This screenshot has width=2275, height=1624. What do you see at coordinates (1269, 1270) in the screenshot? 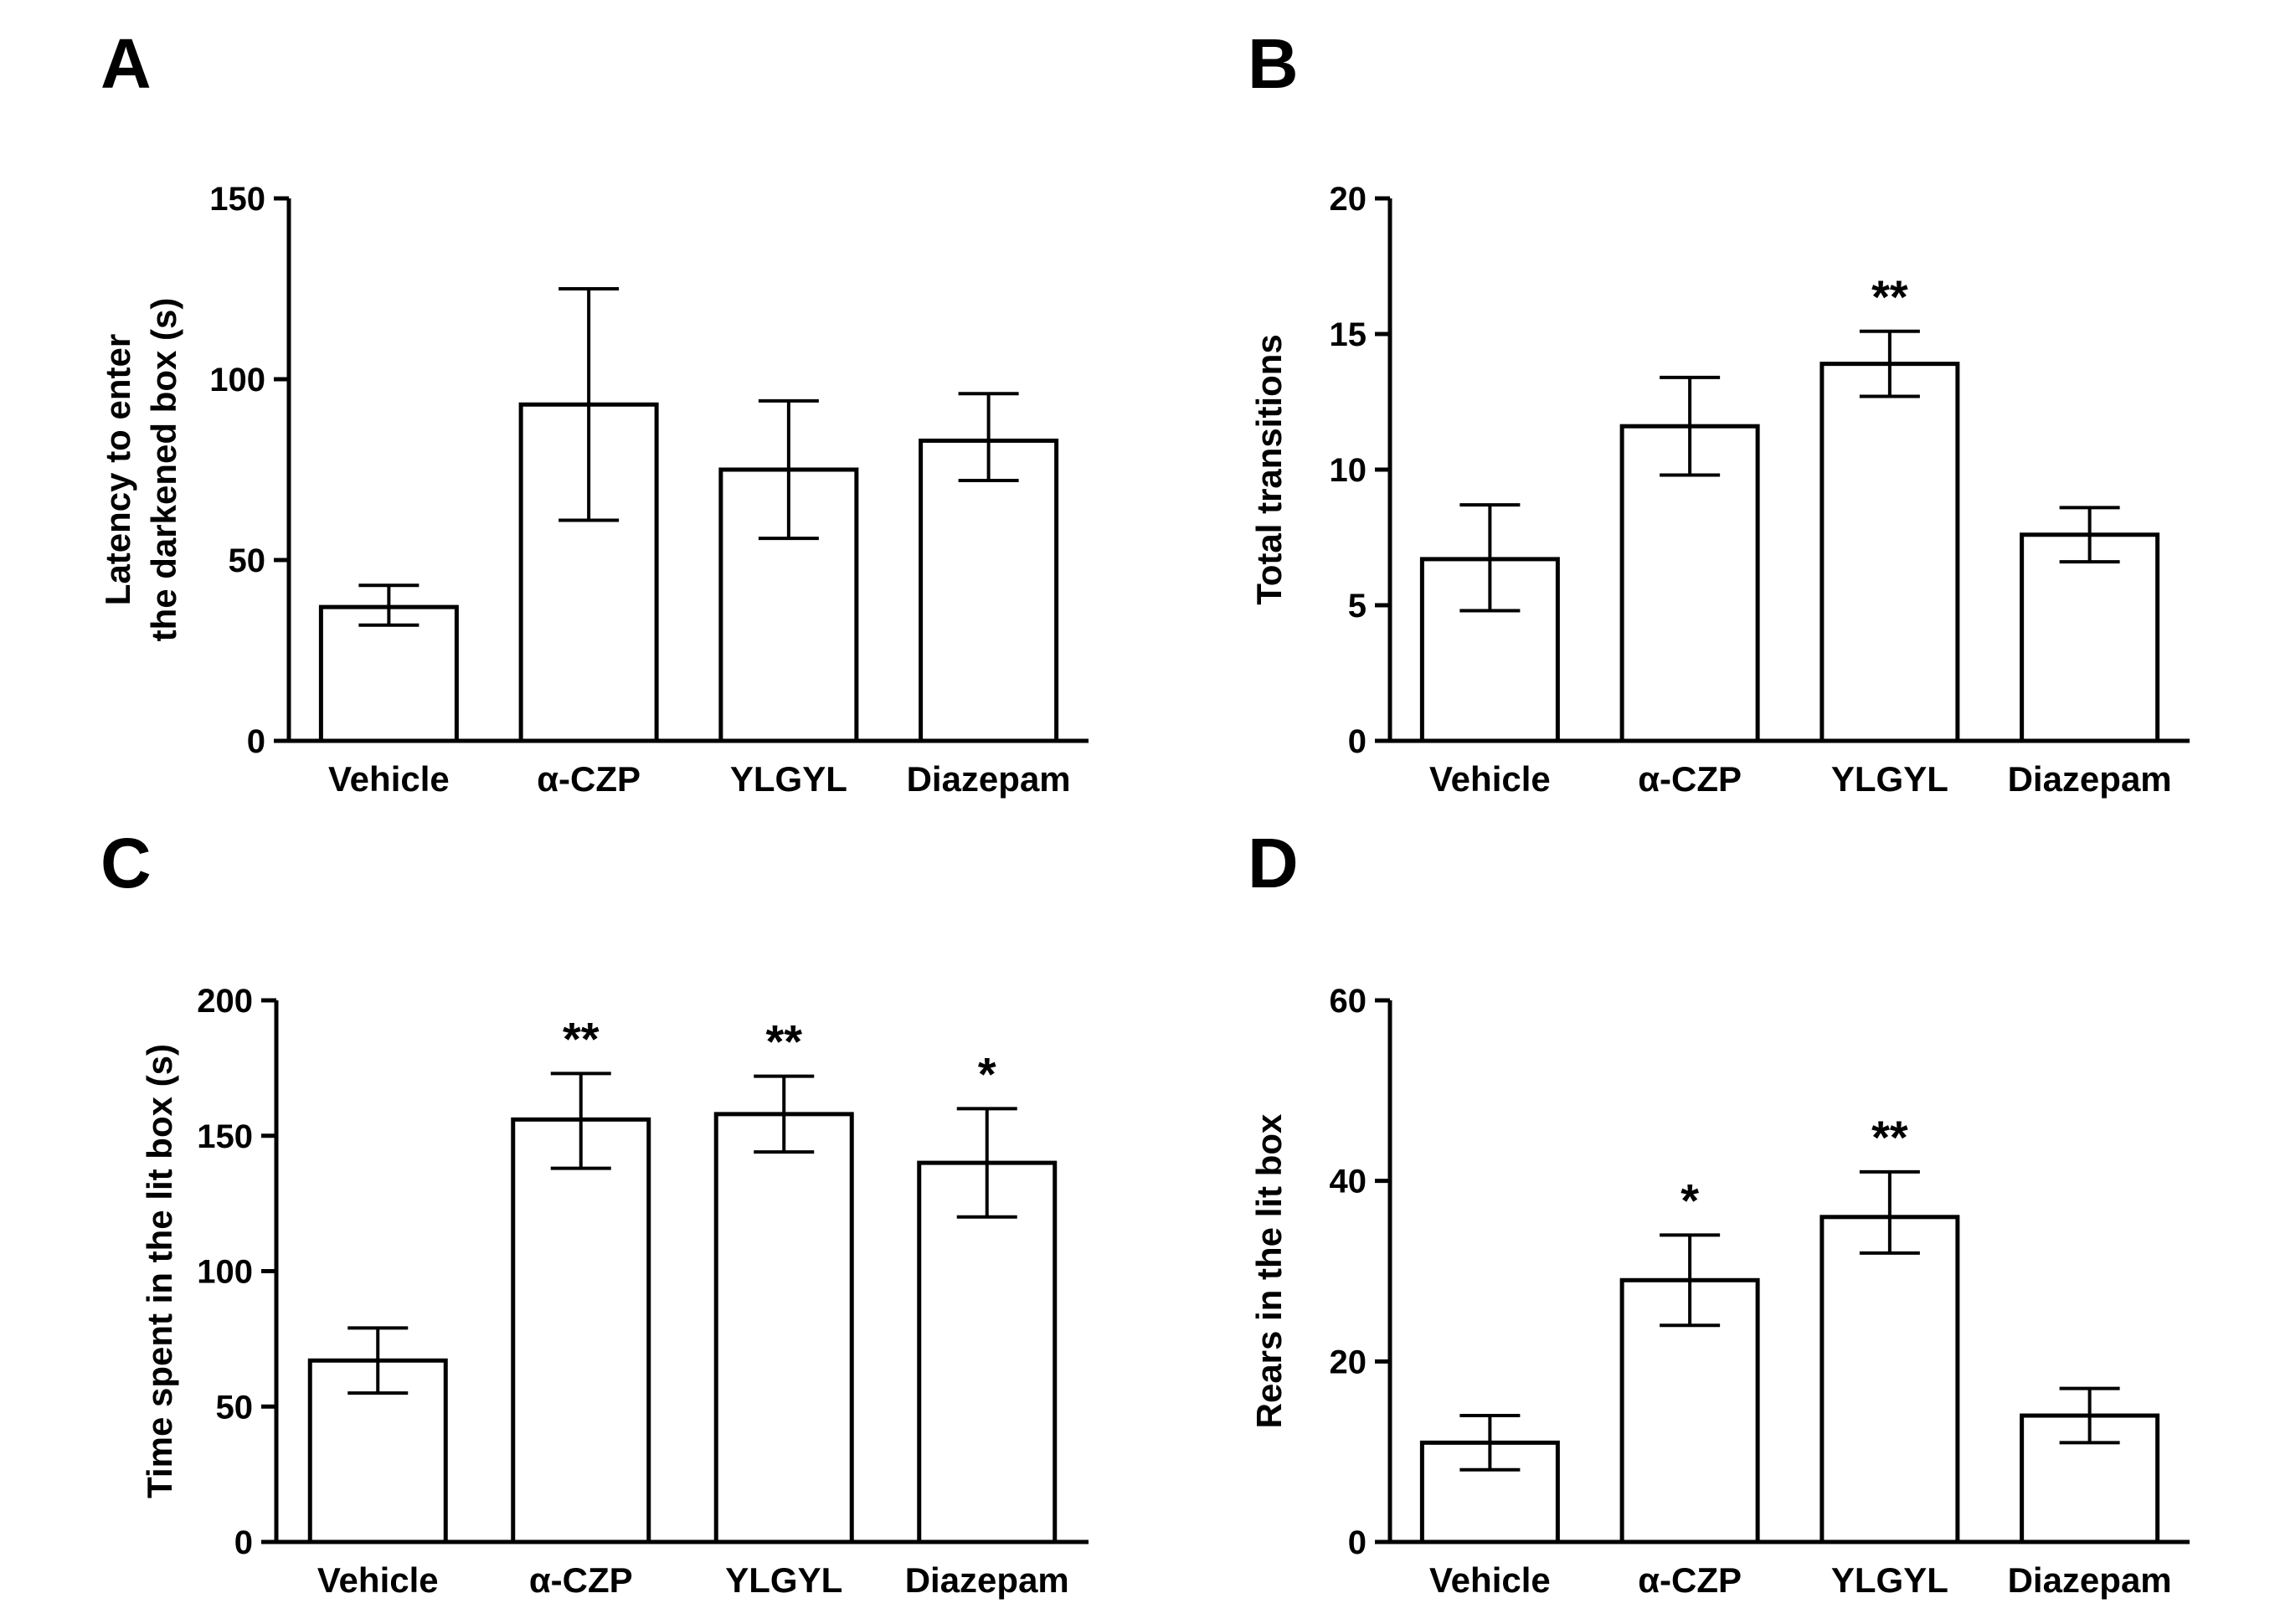
I see `y-axis-label: Rears in the lit box` at bounding box center [1269, 1270].